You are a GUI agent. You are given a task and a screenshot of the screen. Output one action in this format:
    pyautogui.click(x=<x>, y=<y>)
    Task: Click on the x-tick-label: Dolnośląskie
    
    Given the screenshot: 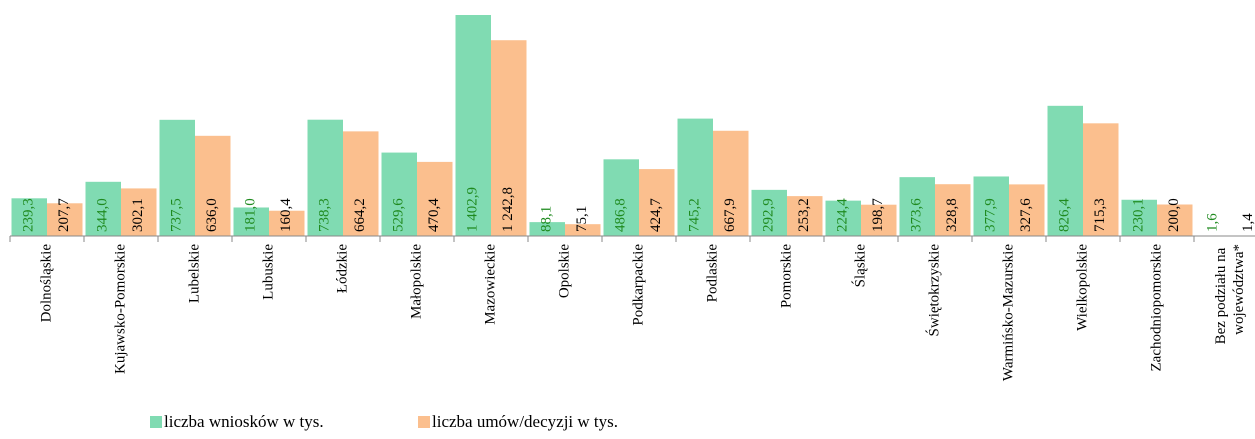 What is the action you would take?
    pyautogui.click(x=46, y=283)
    